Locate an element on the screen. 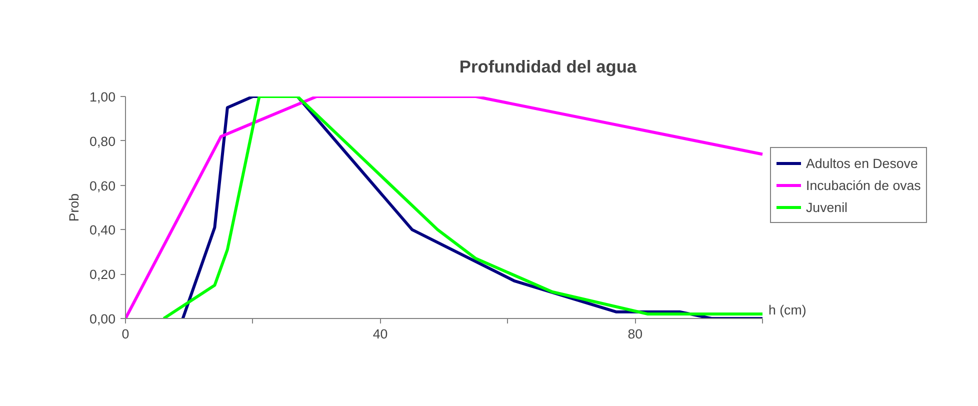 The image size is (978, 406). y-tick-label: 0,40 is located at coordinates (103, 230).